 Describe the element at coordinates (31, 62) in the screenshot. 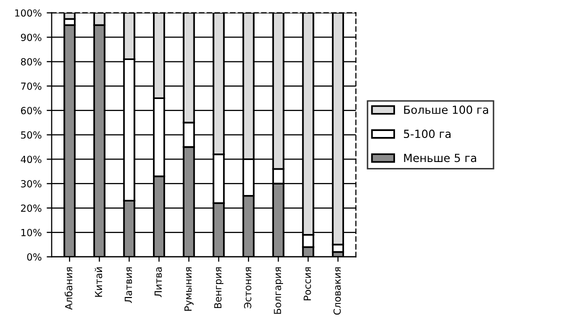

I see `y-tick-label: 80%` at that location.